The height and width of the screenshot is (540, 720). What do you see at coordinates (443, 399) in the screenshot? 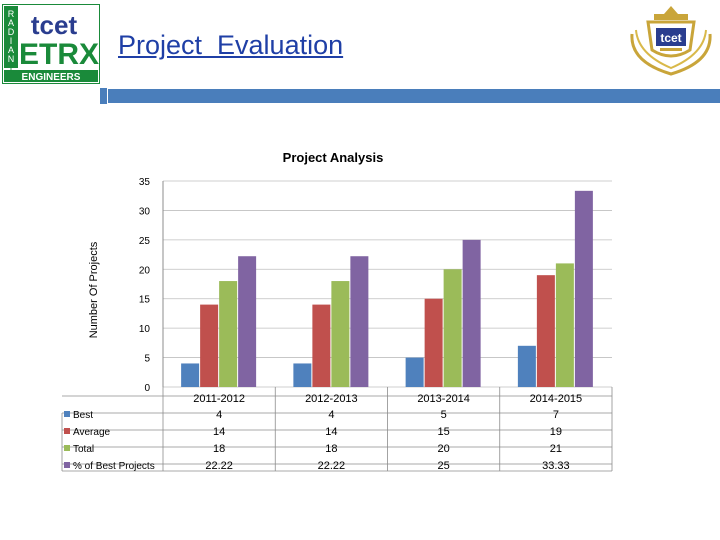
I see `x-category-label: 2013-2014` at bounding box center [443, 399].